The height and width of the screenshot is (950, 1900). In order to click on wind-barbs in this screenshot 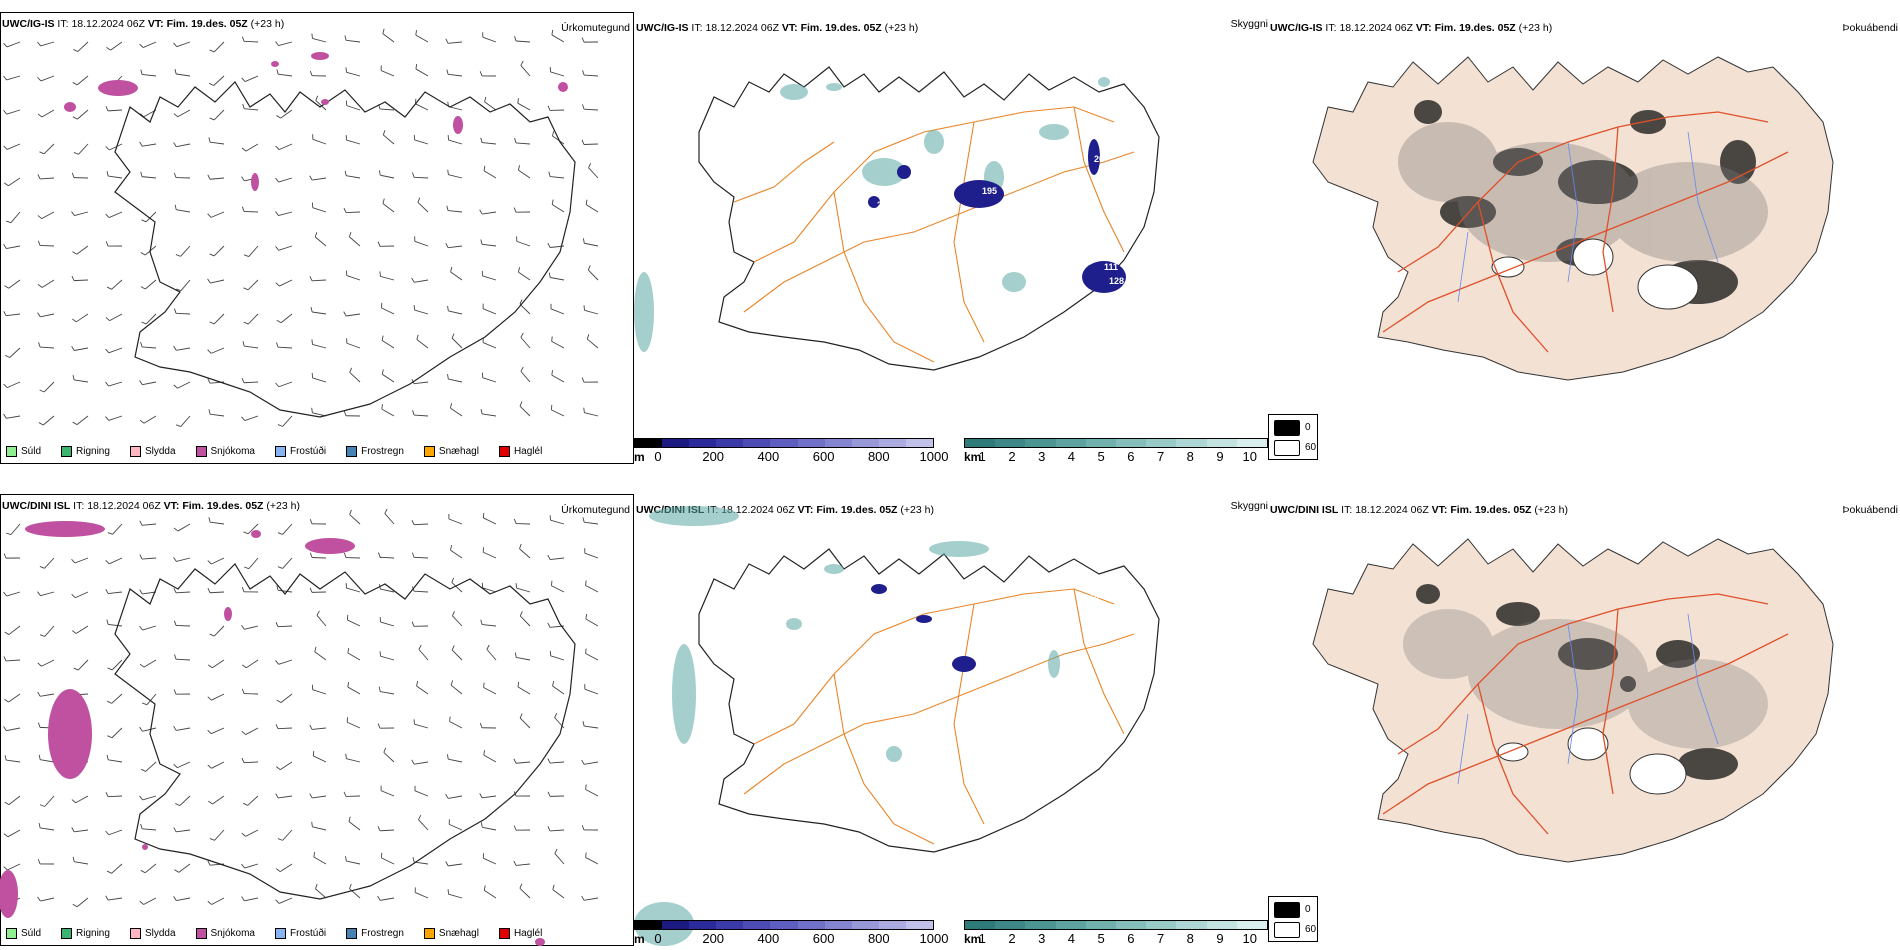, I will do `click(301, 227)`.